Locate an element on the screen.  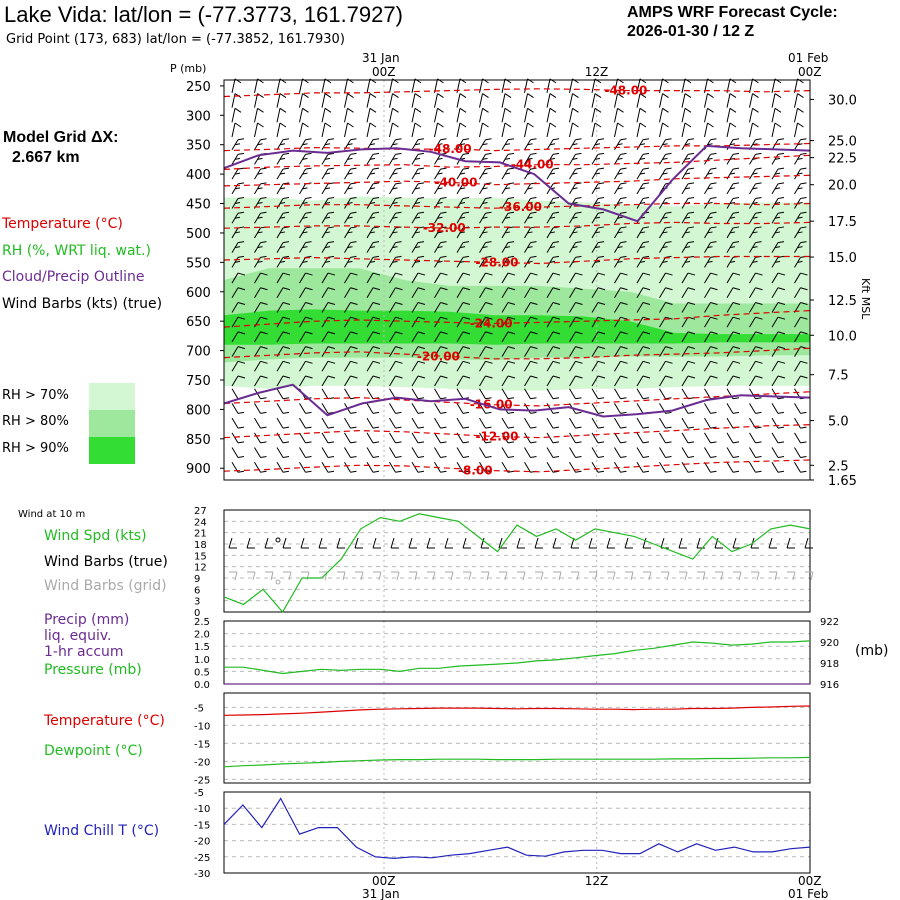
pressure-tick: 350 is located at coordinates (198, 146).